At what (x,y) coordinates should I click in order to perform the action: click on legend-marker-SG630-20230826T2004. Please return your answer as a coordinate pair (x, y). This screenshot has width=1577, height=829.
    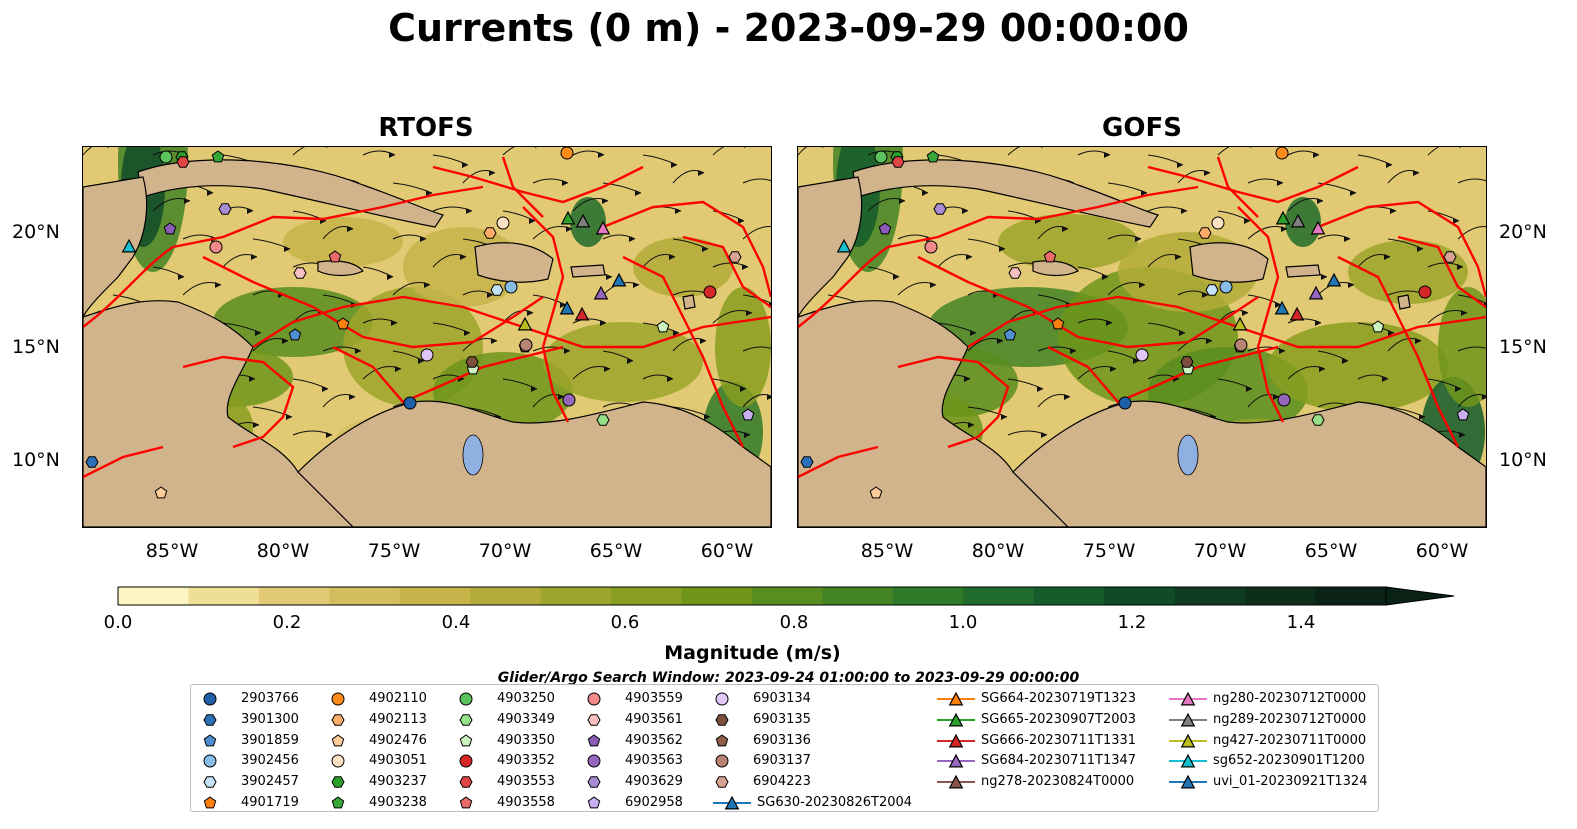
    Looking at the image, I should click on (732, 802).